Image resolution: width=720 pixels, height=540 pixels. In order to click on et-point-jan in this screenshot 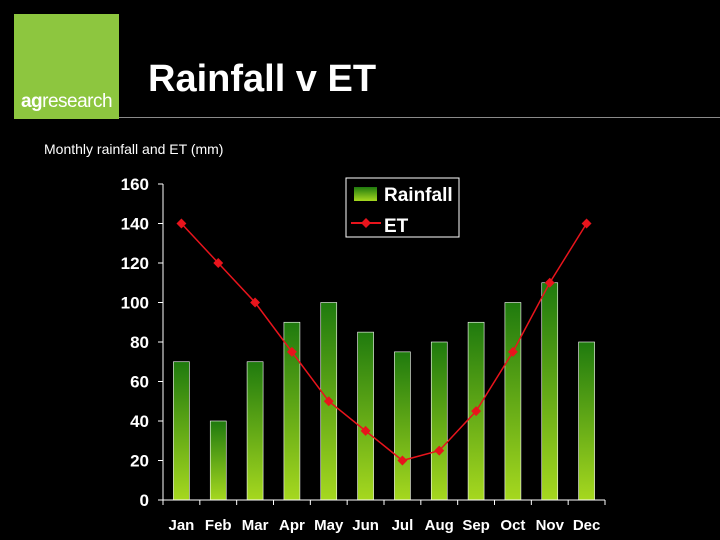, I will do `click(181, 223)`.